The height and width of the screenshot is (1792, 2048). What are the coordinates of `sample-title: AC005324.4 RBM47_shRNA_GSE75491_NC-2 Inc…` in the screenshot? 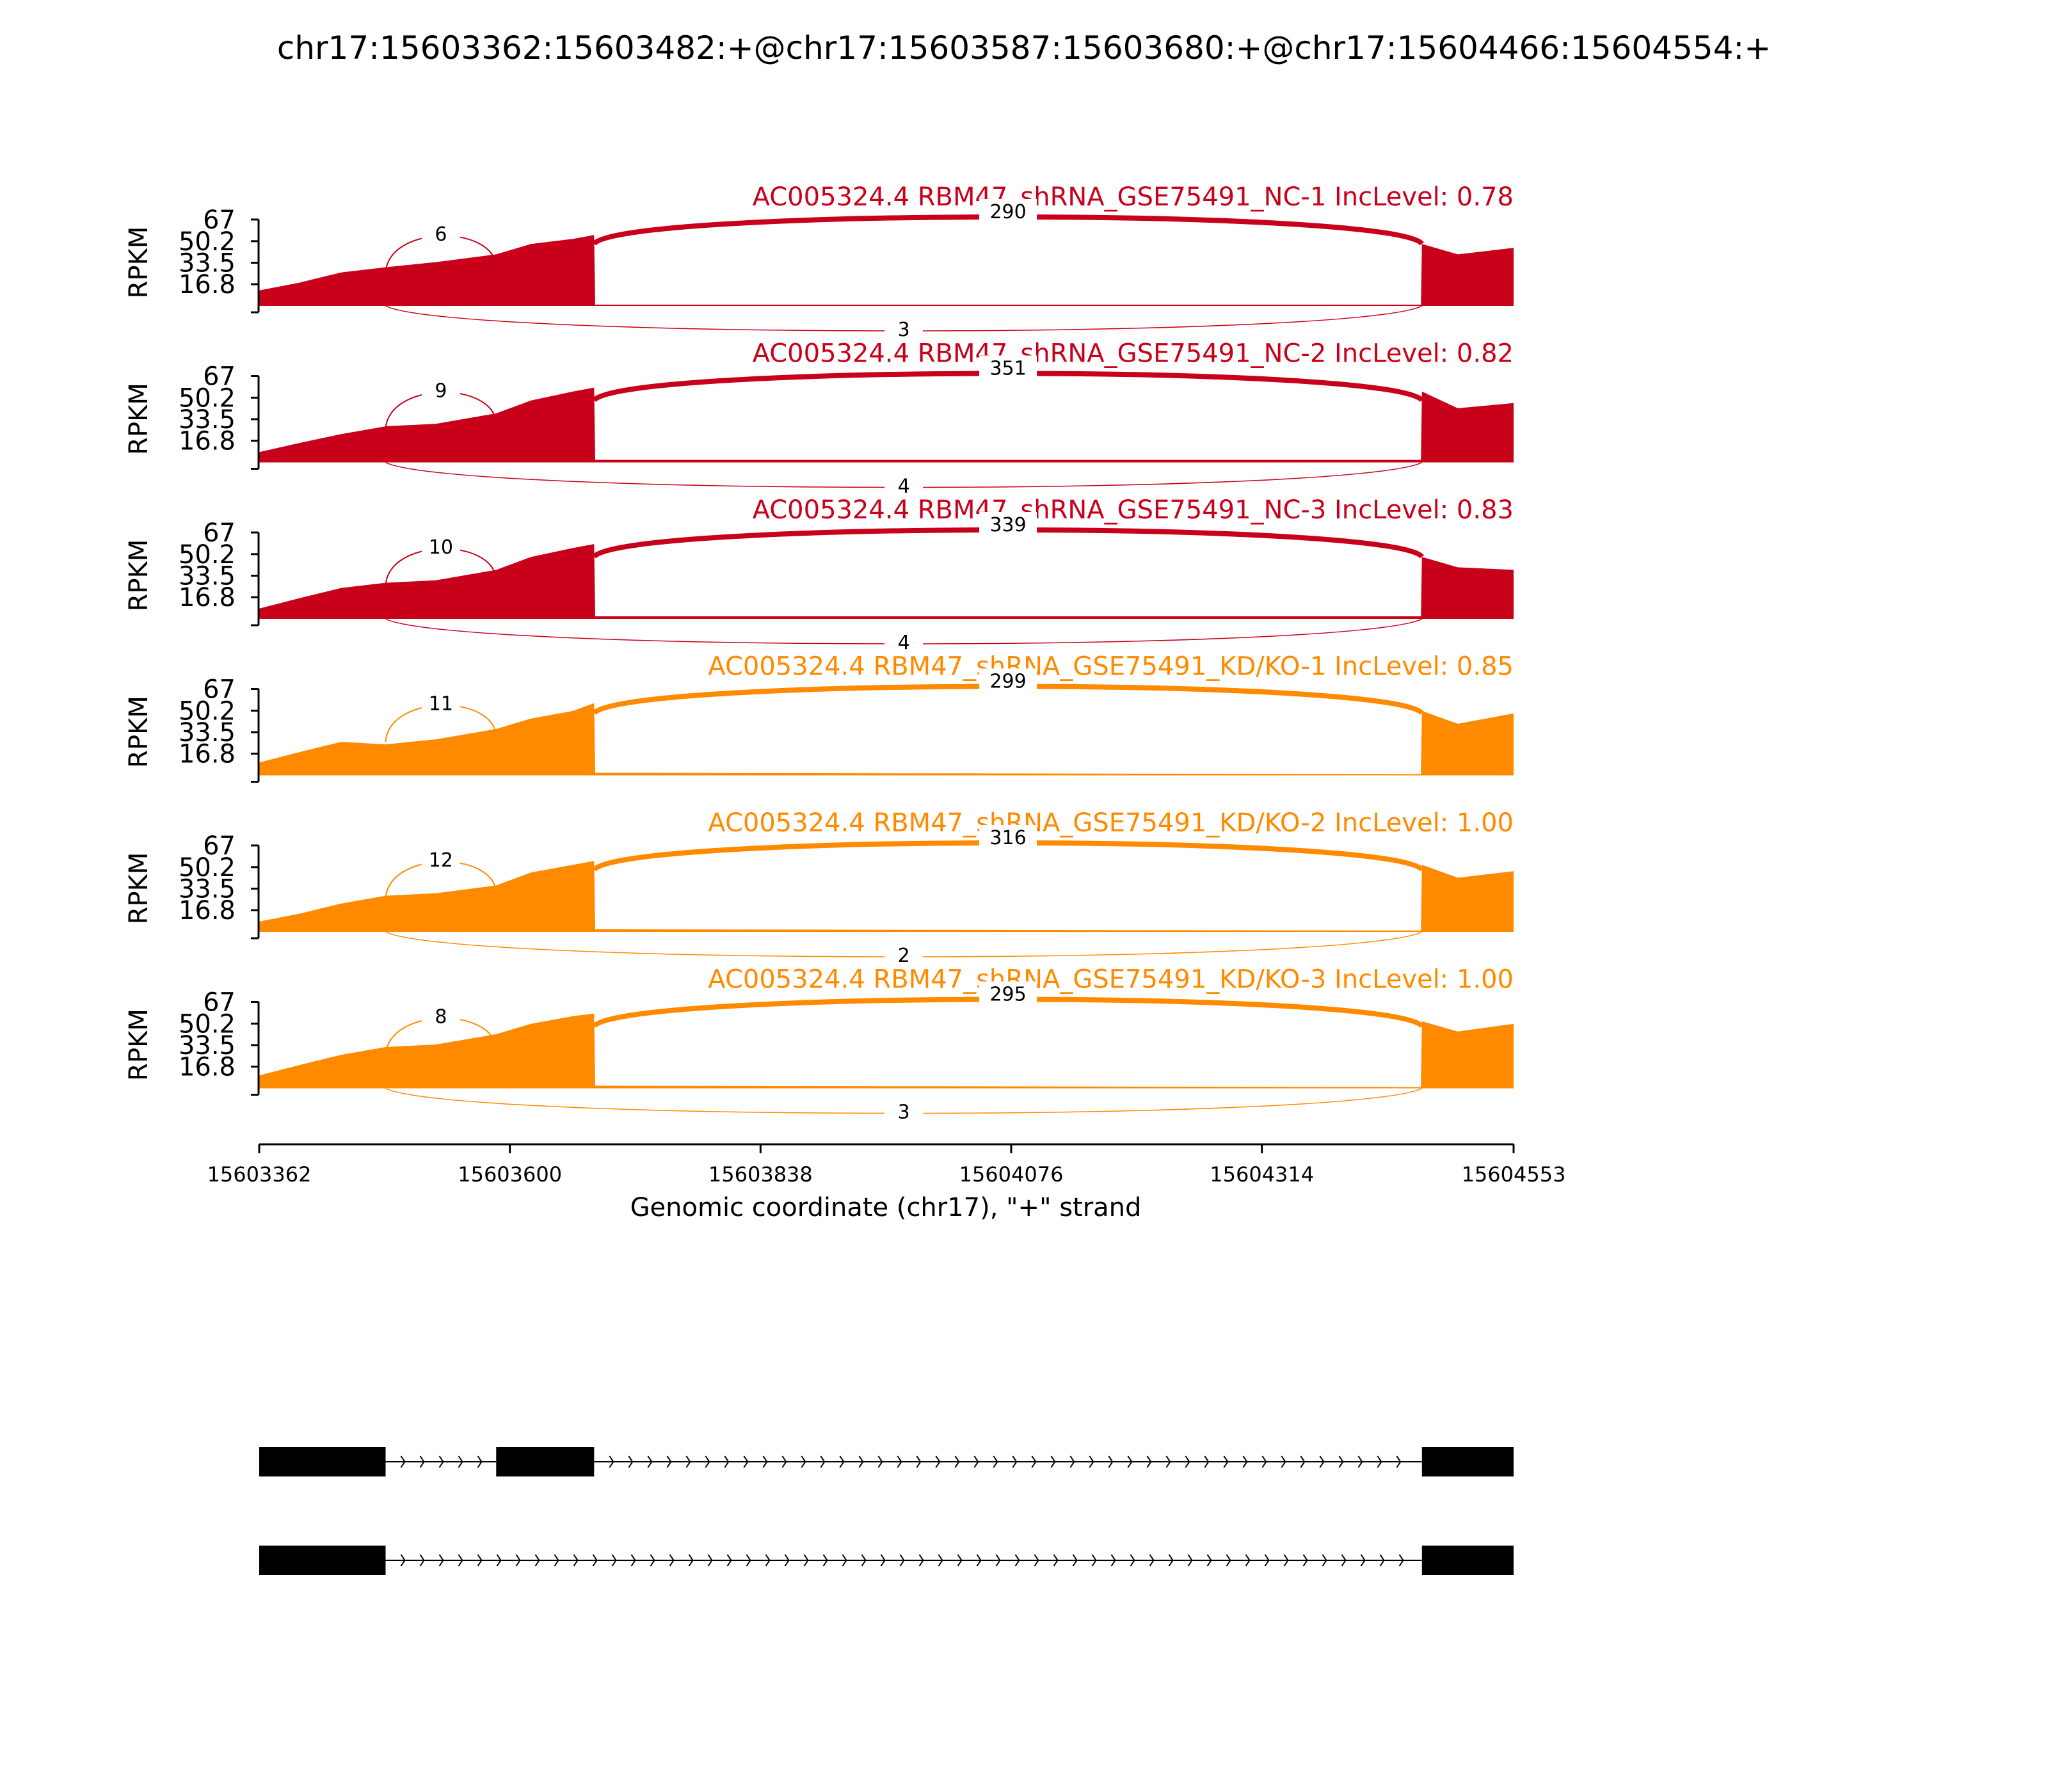 It's located at (1133, 354).